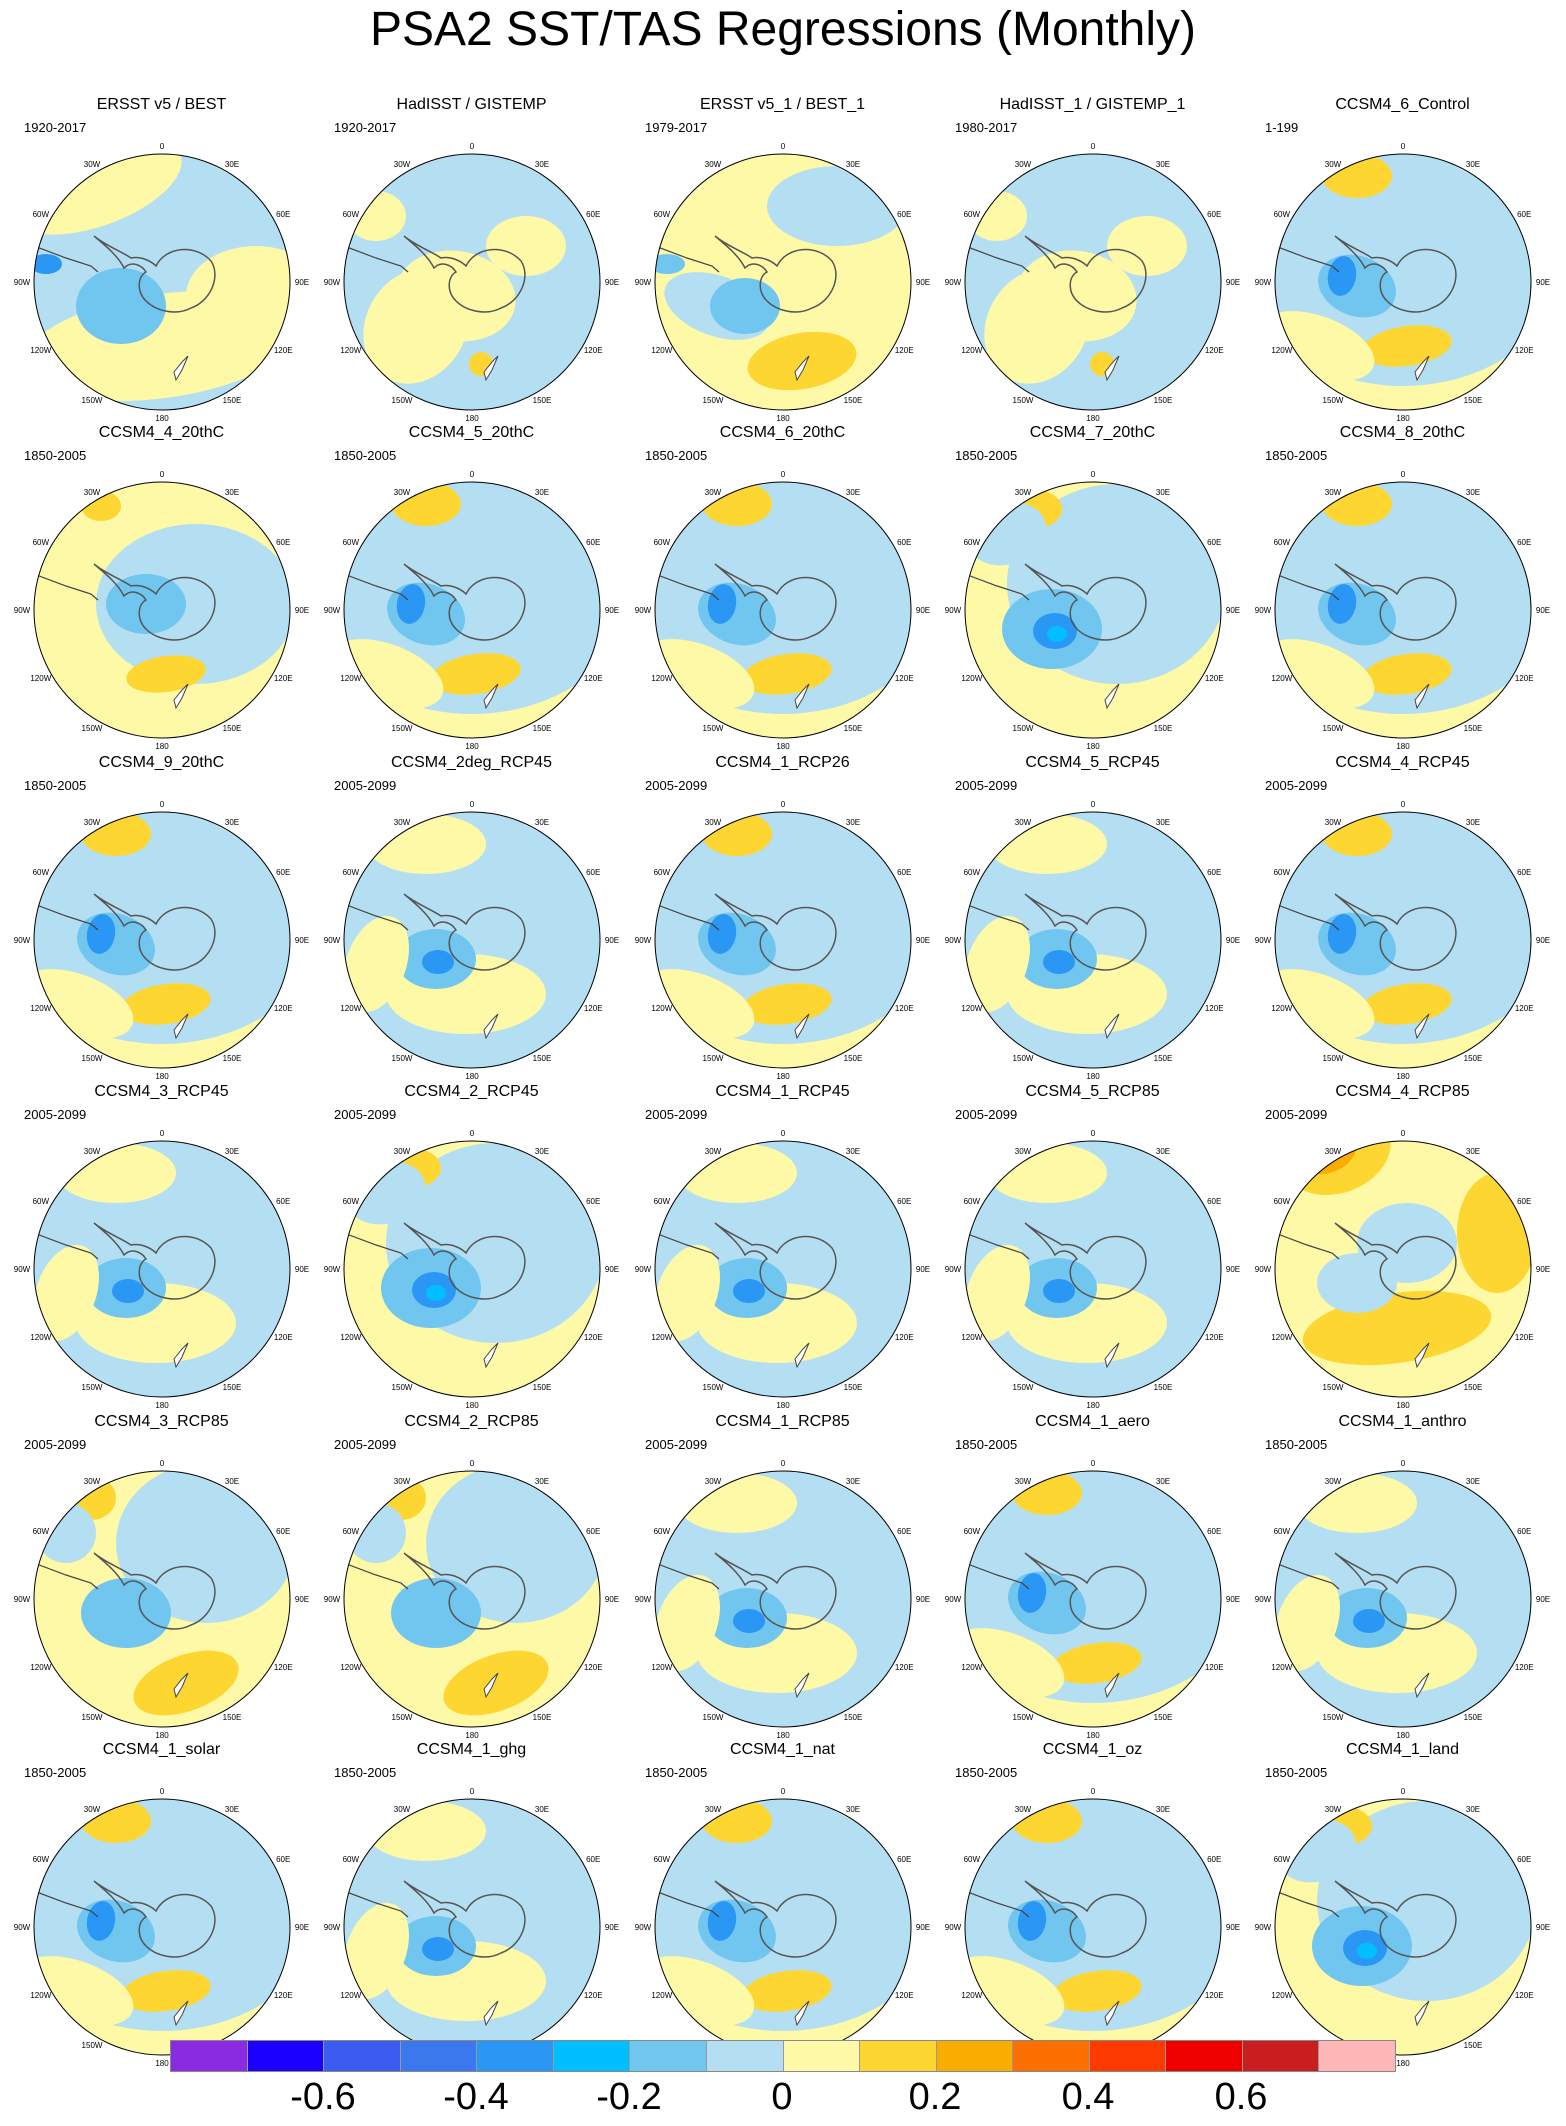 The image size is (1566, 2126). Describe the element at coordinates (782, 2097) in the screenshot. I see `colorbar-tick-label: 0` at that location.